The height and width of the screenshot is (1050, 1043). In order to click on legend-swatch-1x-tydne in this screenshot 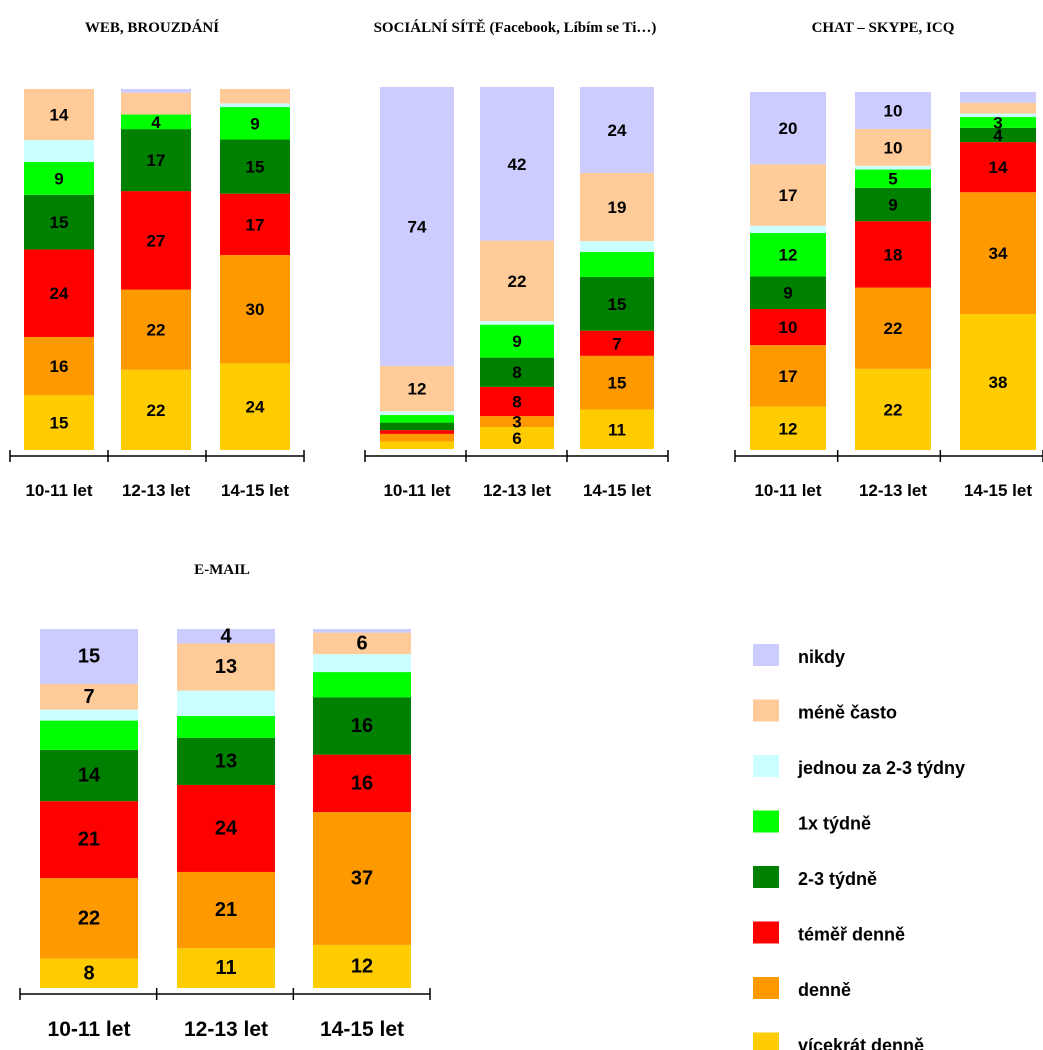, I will do `click(766, 821)`.